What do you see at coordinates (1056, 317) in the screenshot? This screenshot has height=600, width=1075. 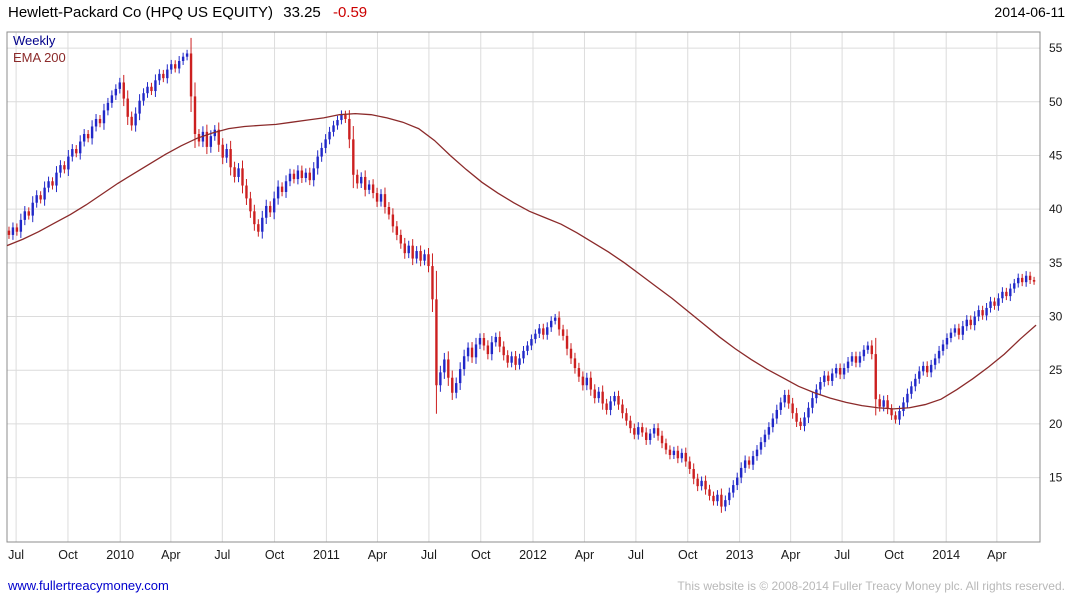 I see `y-axis-label: 30` at bounding box center [1056, 317].